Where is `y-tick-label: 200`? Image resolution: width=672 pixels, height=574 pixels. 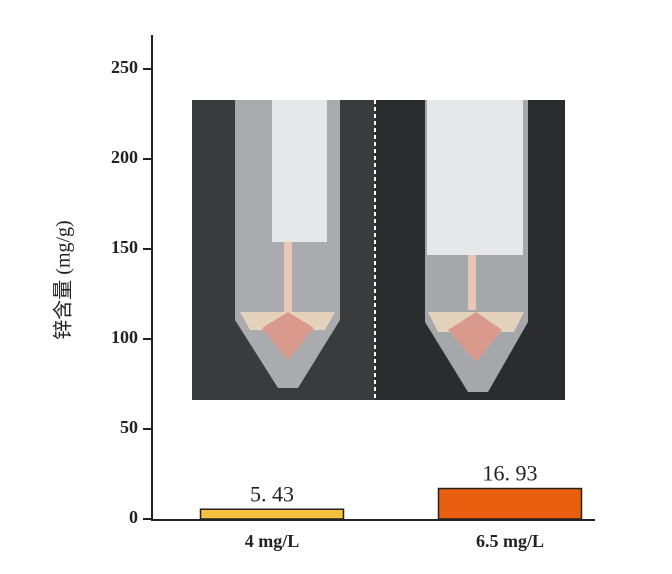
y-tick-label: 200 is located at coordinates (124, 157).